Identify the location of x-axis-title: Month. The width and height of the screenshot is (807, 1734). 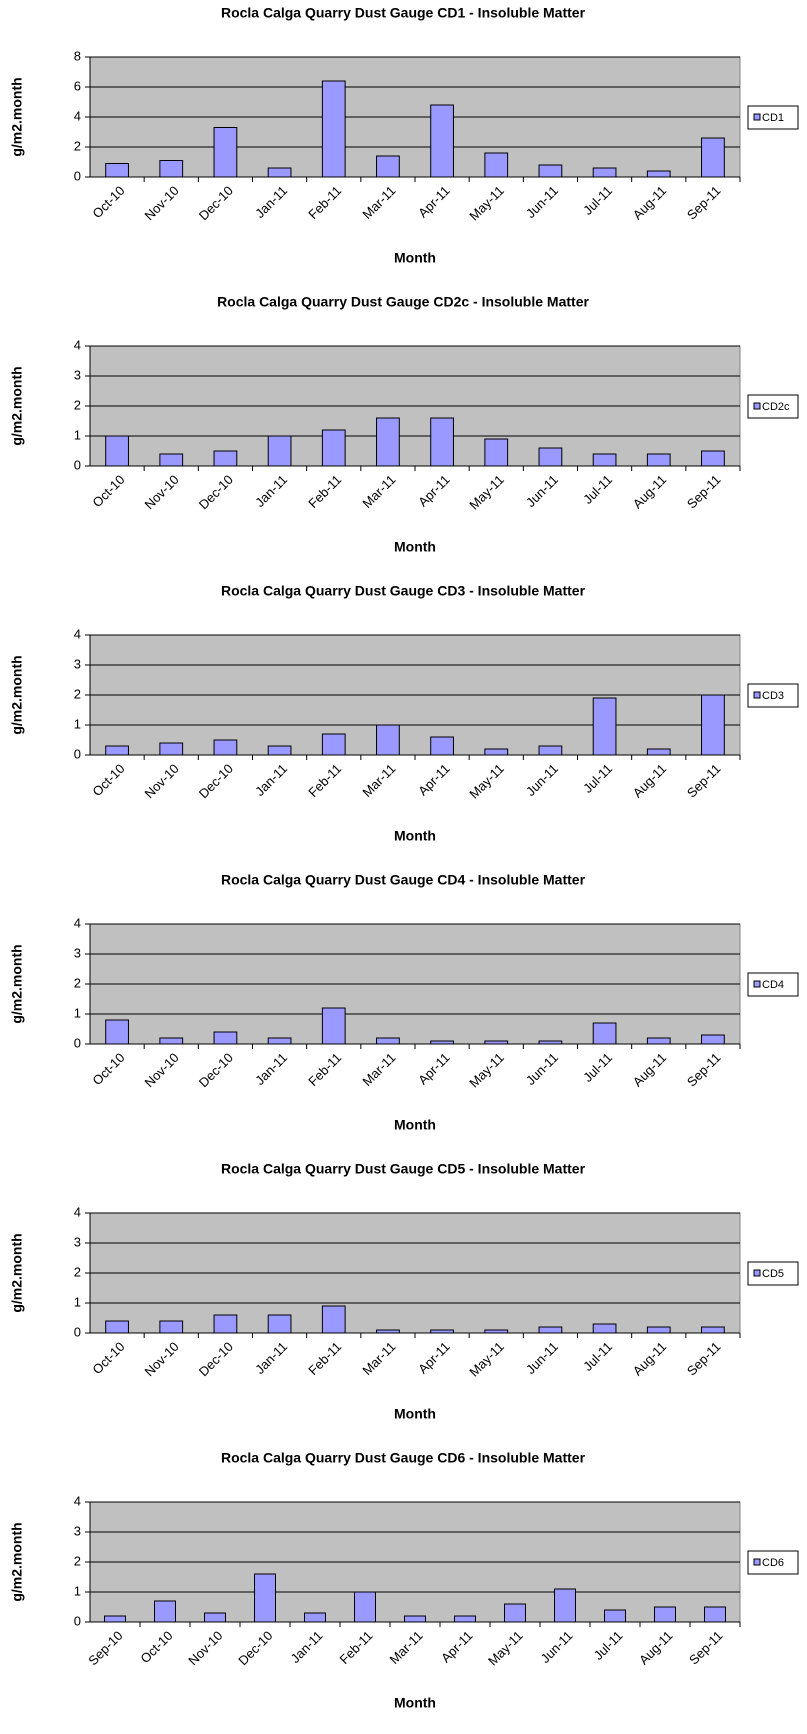
(415, 547).